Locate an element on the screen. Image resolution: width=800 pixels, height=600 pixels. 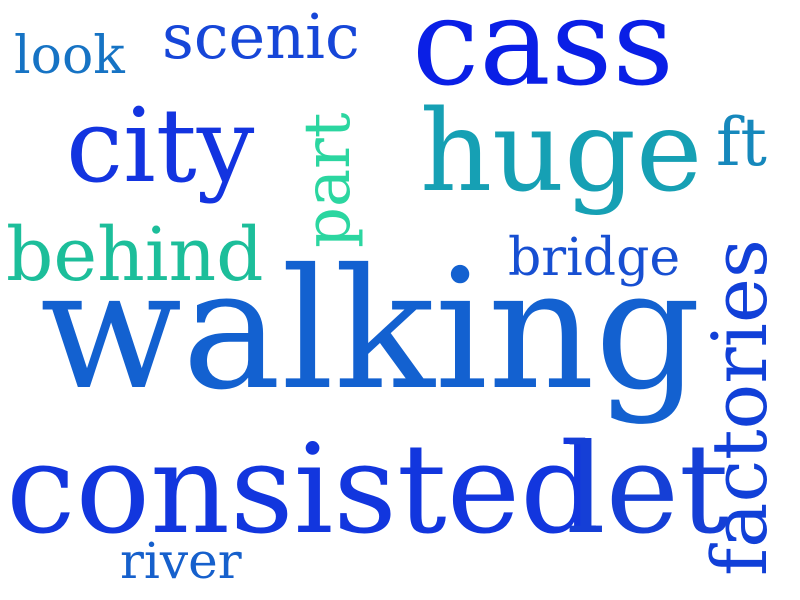
word-behind: behind is located at coordinates (135, 255).